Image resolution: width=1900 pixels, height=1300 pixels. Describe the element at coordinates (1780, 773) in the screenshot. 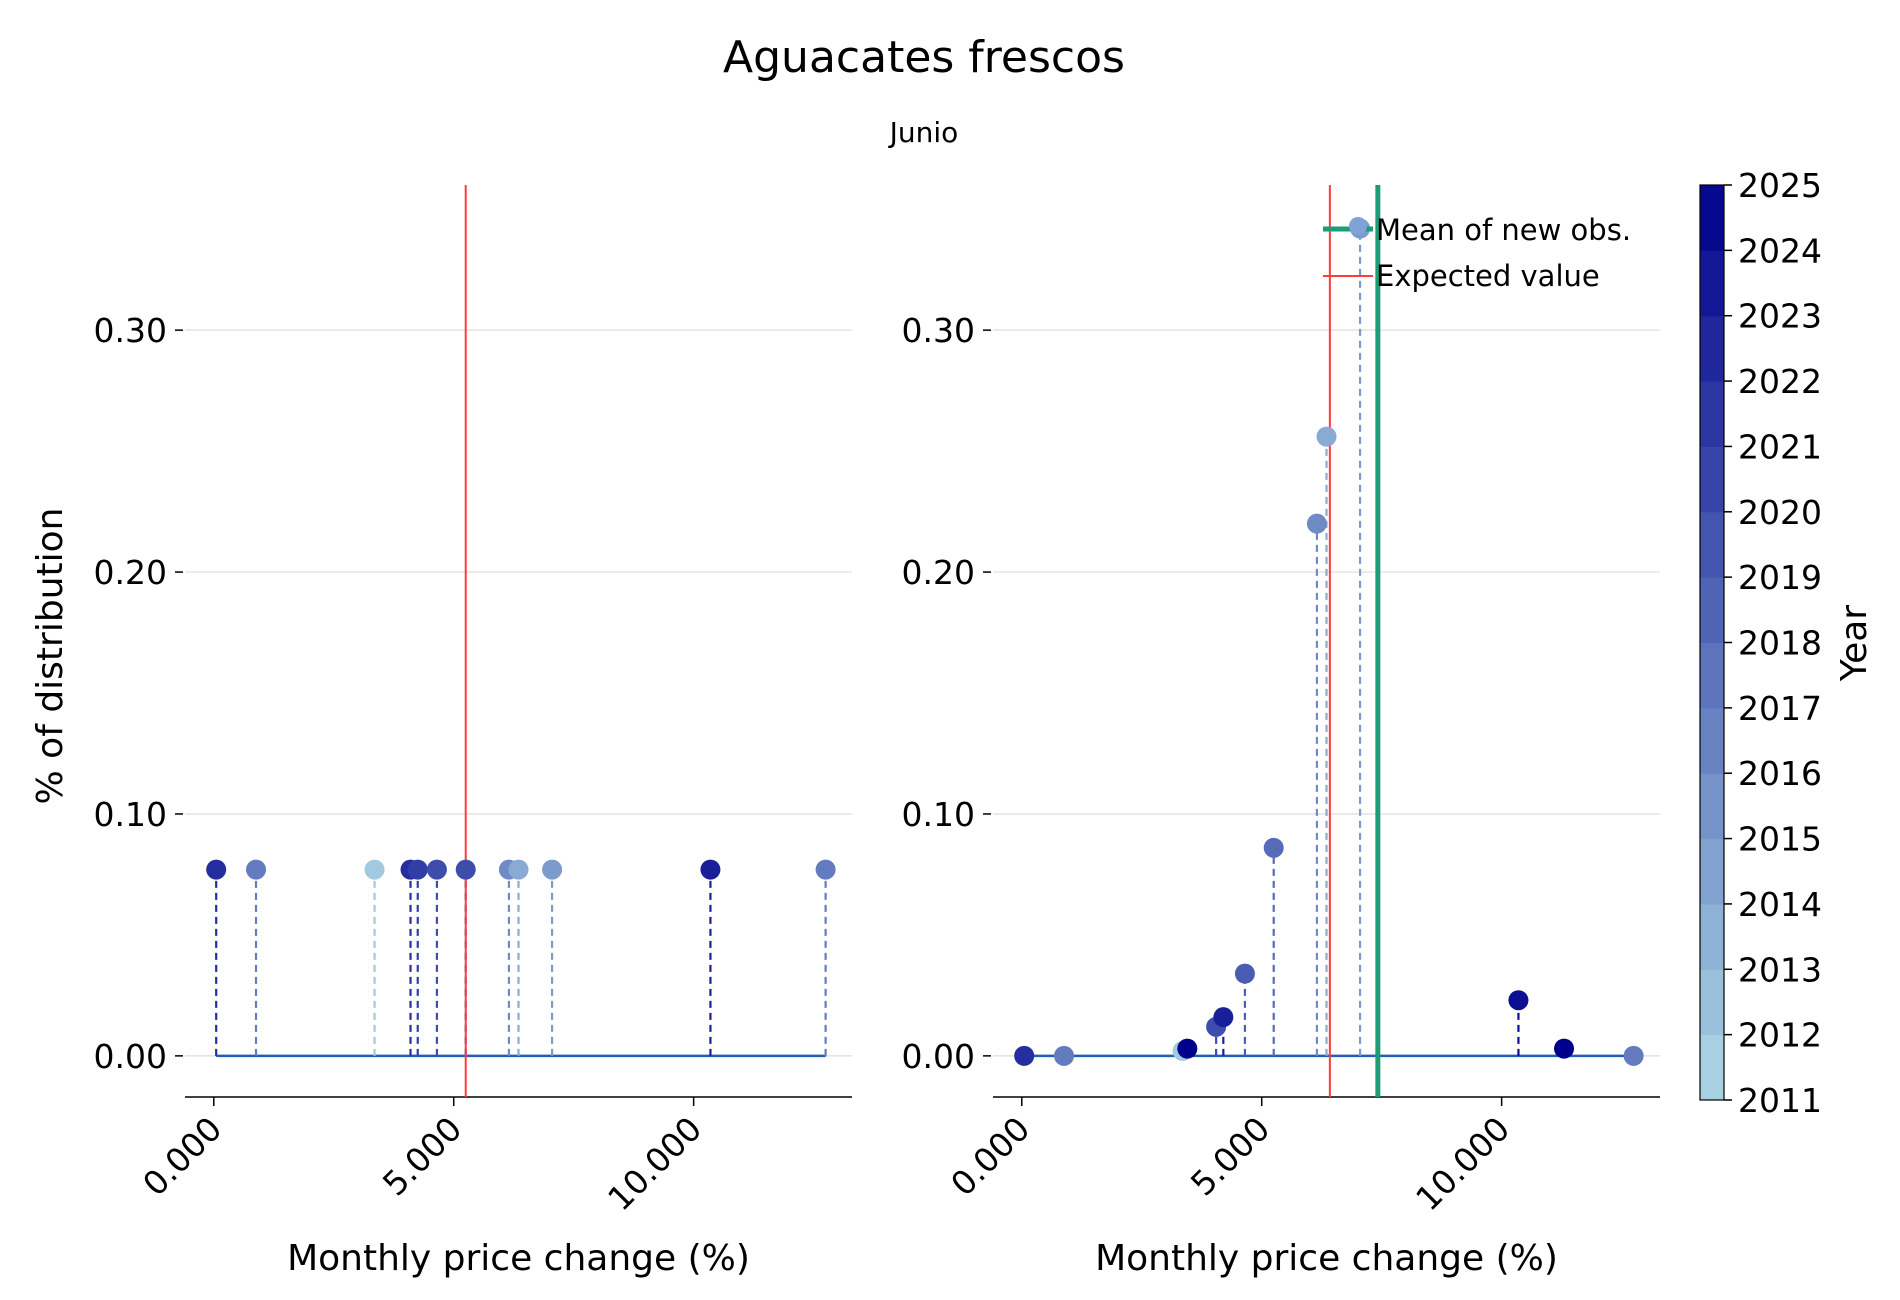

I see `colorbar-tick-label: 2016` at that location.